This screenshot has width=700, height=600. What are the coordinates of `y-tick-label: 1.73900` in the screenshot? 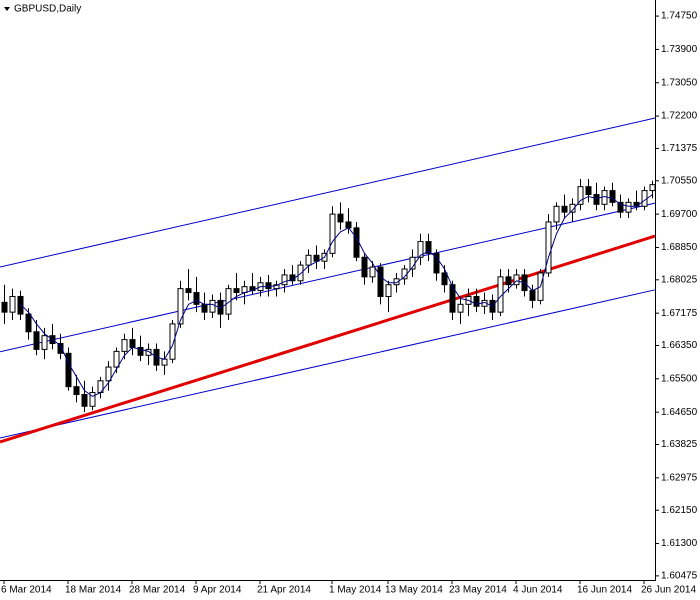 It's located at (679, 49).